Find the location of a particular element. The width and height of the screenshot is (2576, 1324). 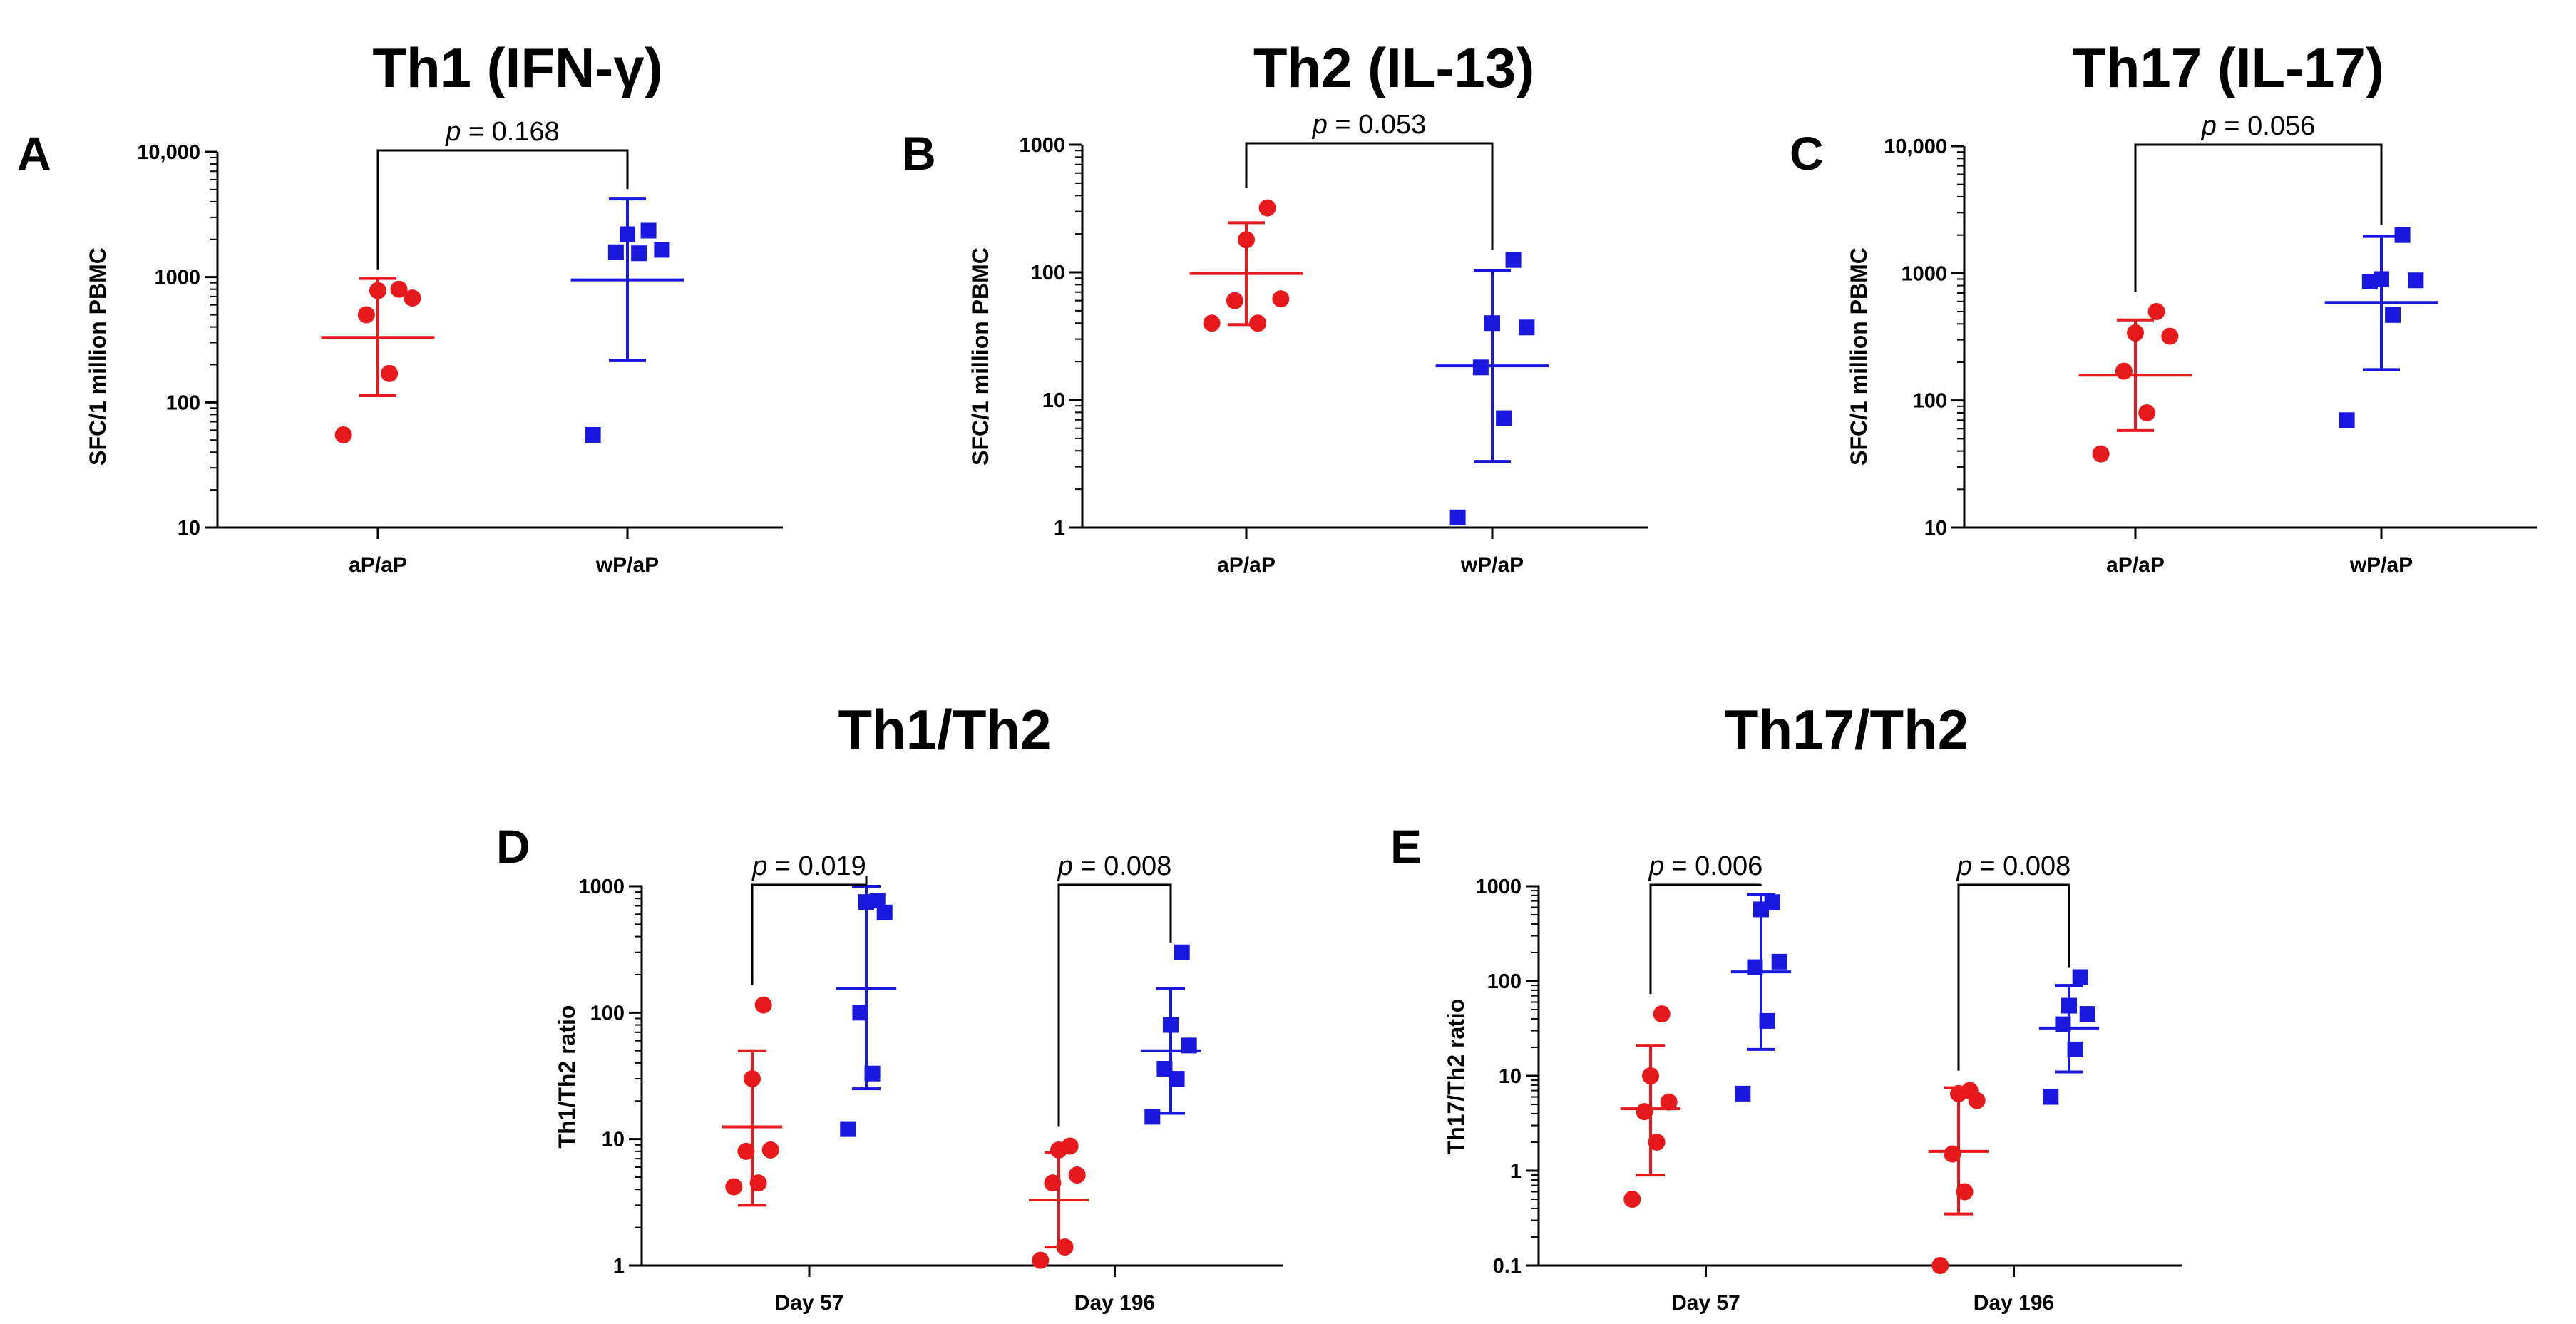

panel-a-plot: 10 100 1000 10,000 aP/aP wP/aP p = 0.168 is located at coordinates (460, 347).